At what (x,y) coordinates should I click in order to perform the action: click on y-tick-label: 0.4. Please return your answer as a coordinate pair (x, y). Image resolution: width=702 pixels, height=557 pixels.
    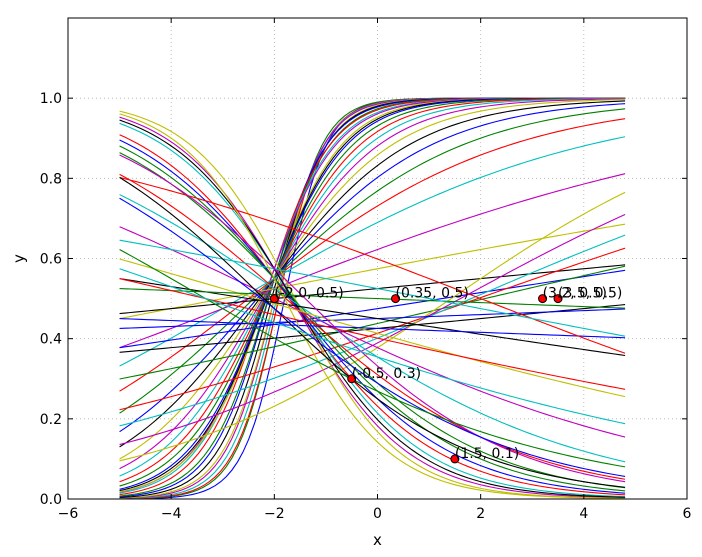
    Looking at the image, I should click on (51, 340).